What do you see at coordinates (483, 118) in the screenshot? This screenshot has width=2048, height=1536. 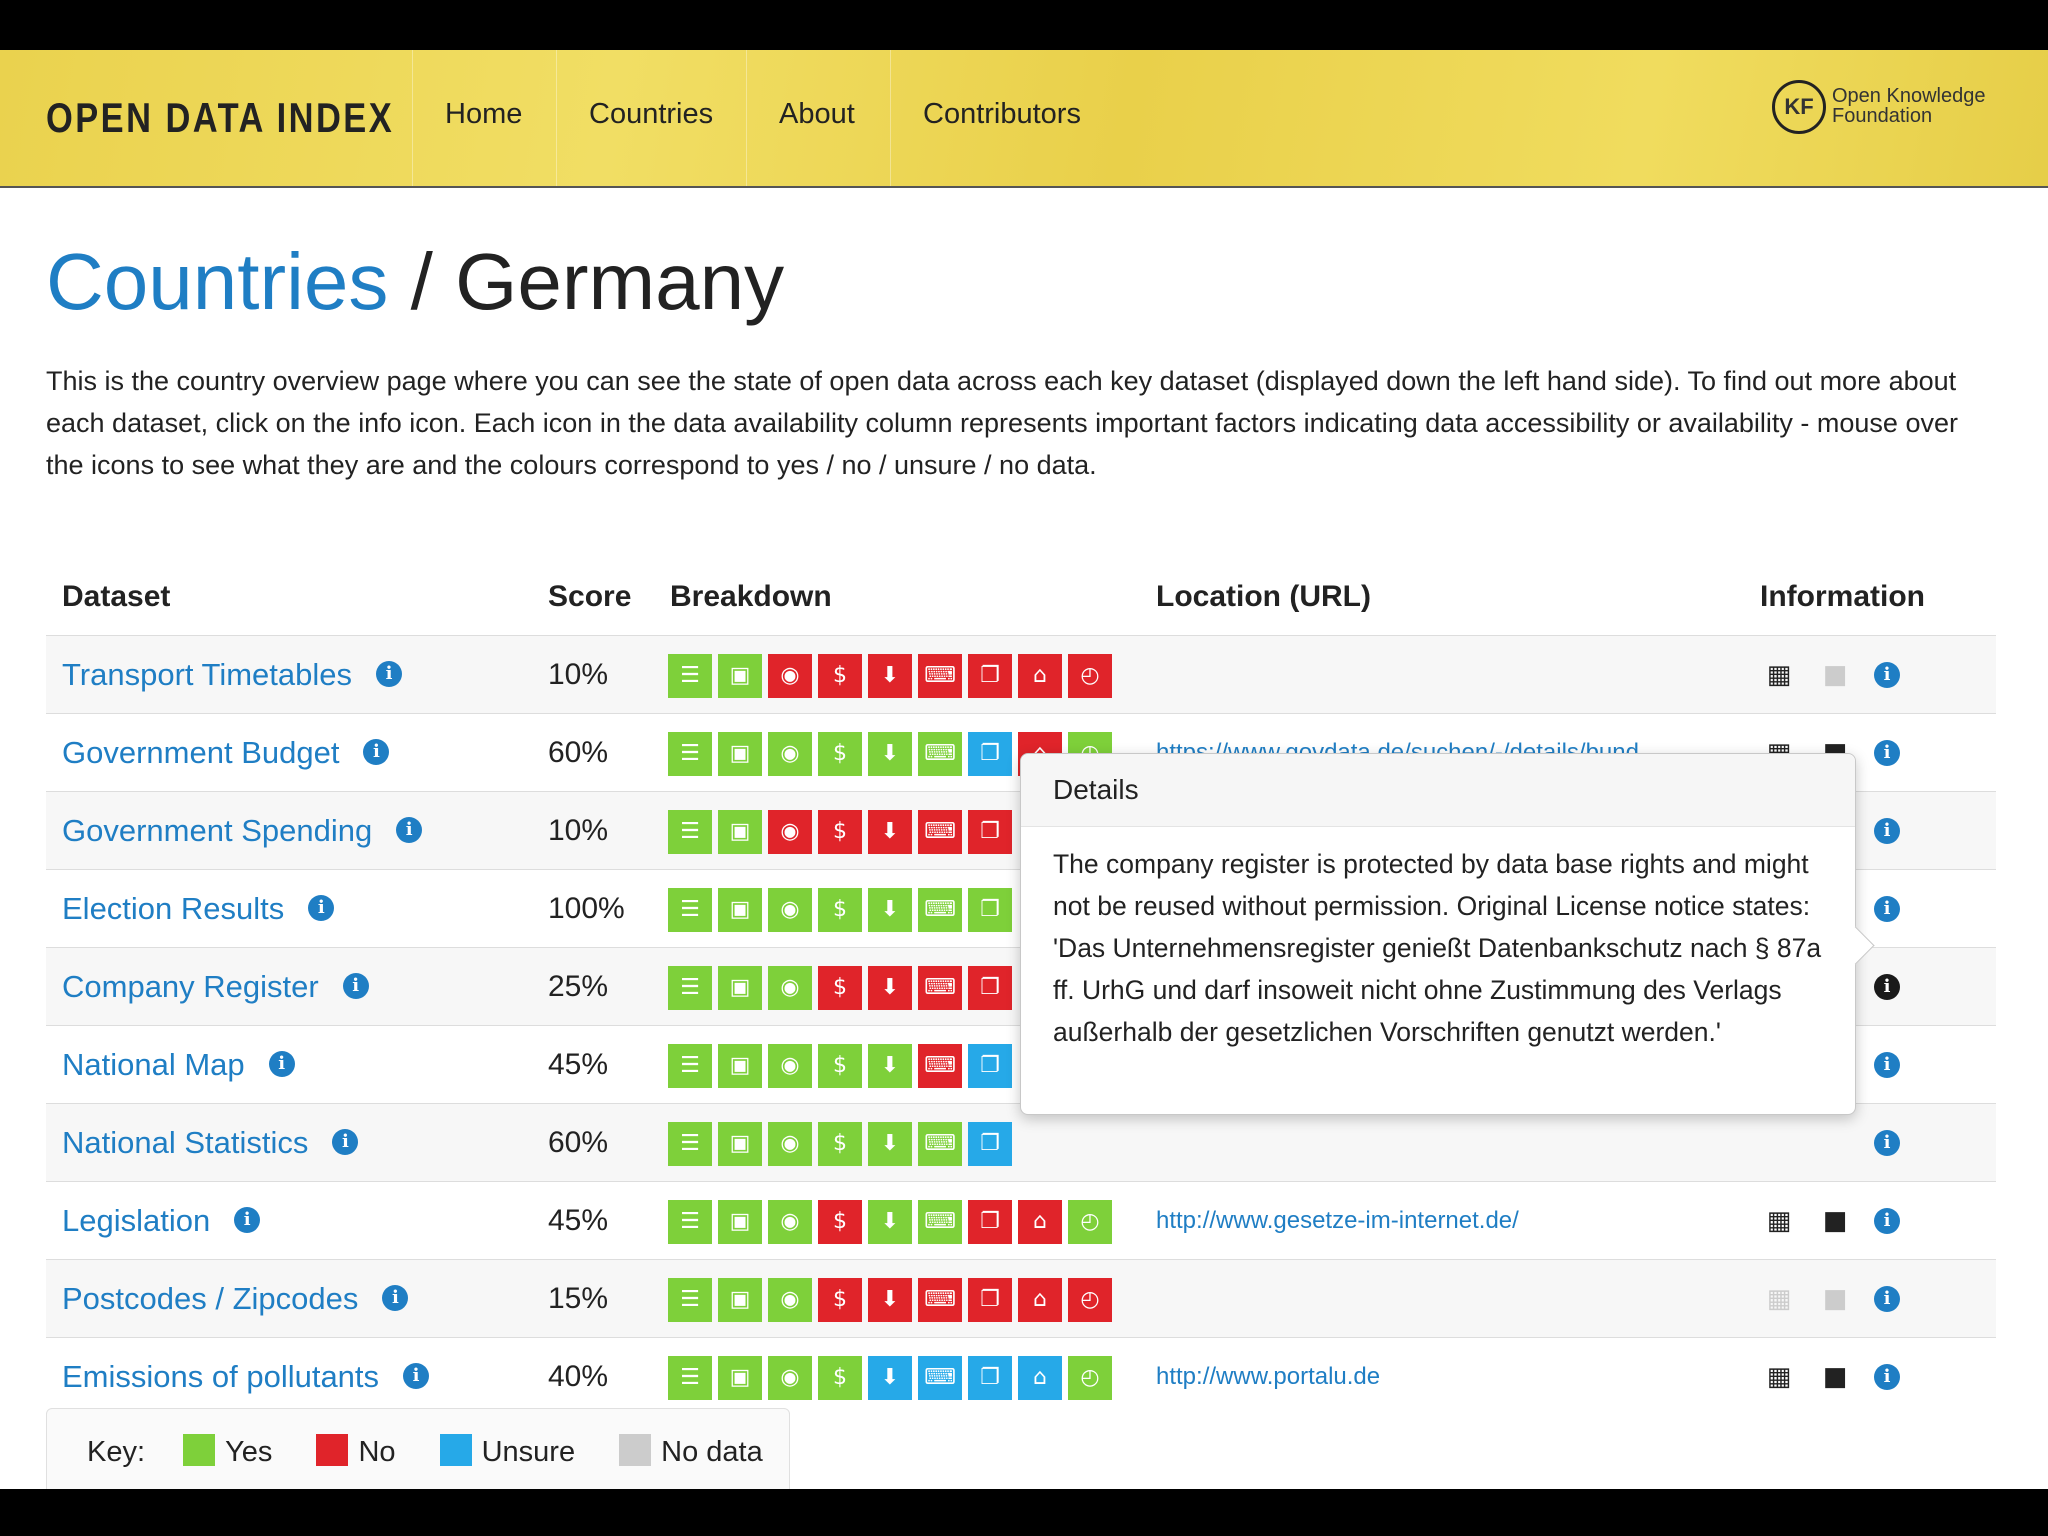 I see `nav-home: Home` at bounding box center [483, 118].